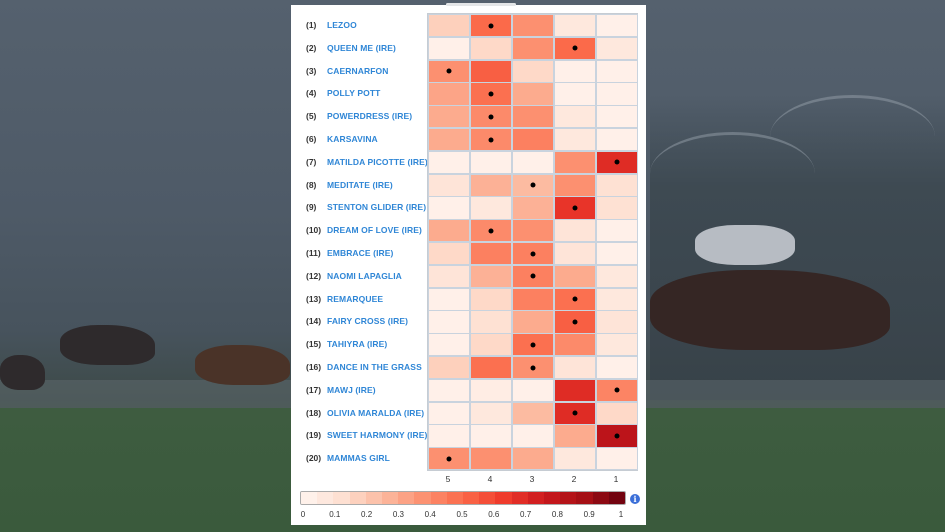 Image resolution: width=945 pixels, height=532 pixels. Describe the element at coordinates (354, 93) in the screenshot. I see `runner-name-link: POLLY POTT` at that location.